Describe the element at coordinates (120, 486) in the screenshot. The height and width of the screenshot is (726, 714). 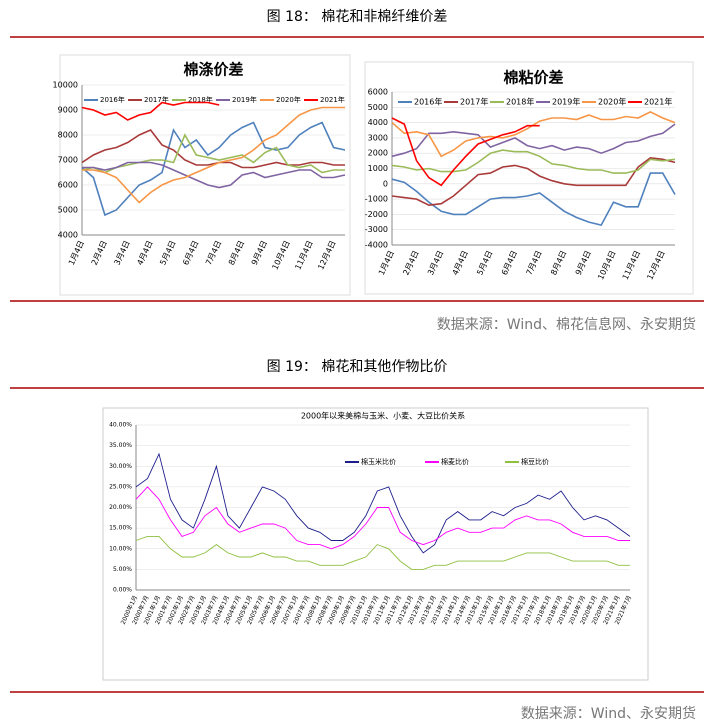
I see `y-tick-label: 25.00%` at that location.